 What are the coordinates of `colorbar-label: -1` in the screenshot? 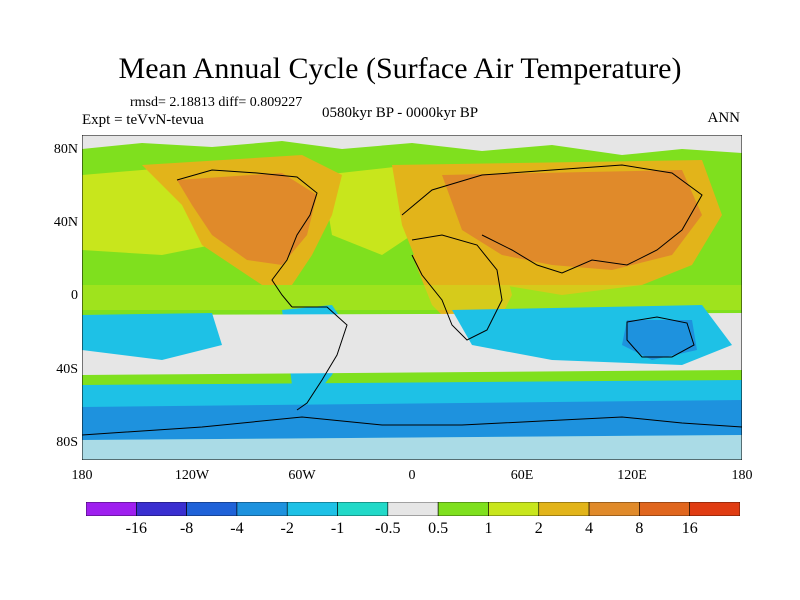 It's located at (337, 528).